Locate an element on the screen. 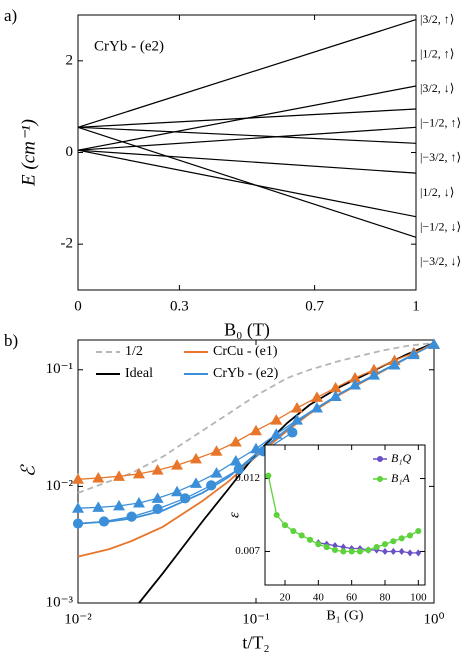 Image resolution: width=474 pixels, height=660 pixels. x-tick-label: 0 is located at coordinates (78, 306).